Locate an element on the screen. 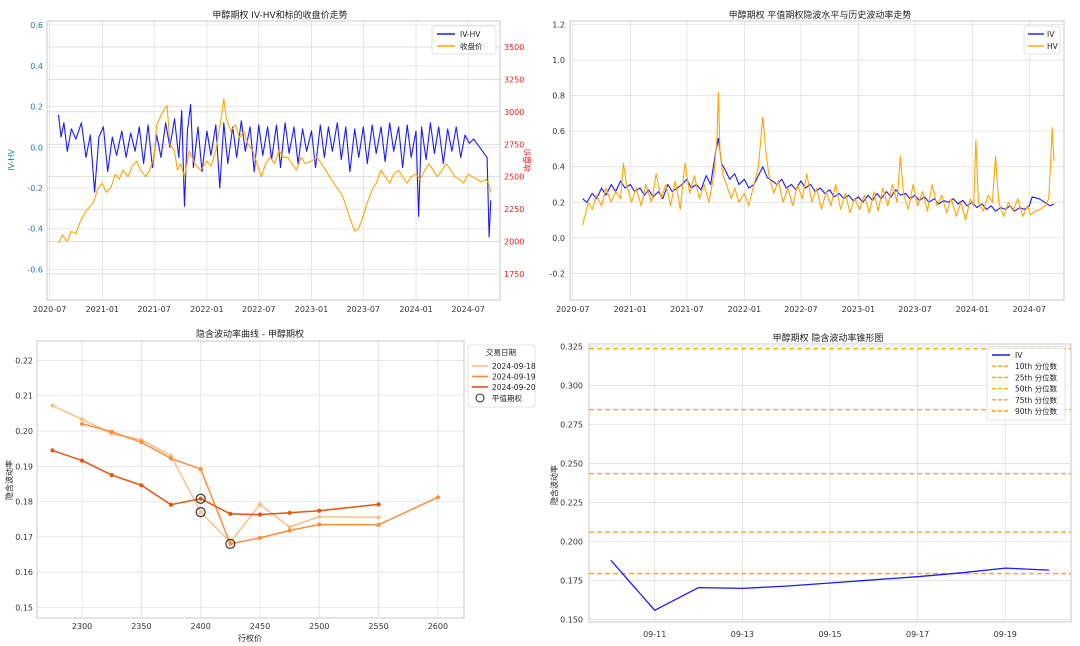 This screenshot has height=646, width=1080. chart3-ytick-label: 0.15 is located at coordinates (24, 607).